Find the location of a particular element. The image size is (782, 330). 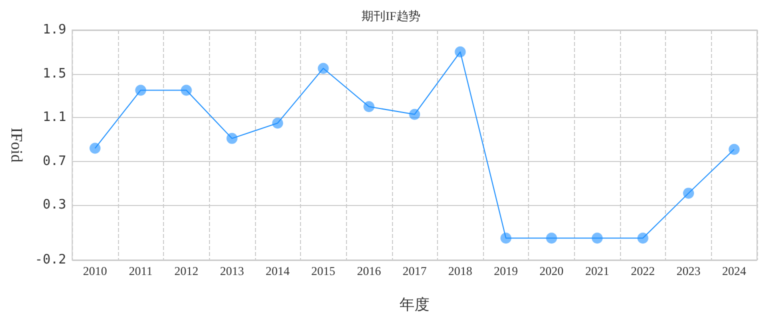

x-tick-label: 2013 is located at coordinates (232, 271).